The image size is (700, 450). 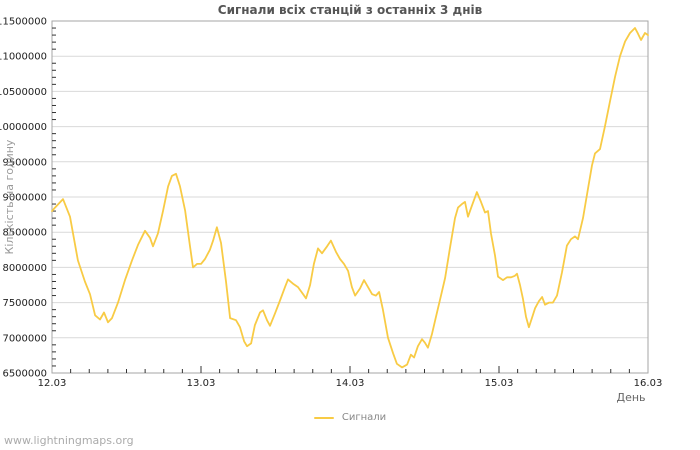 What do you see at coordinates (323, 417) in the screenshot?
I see `legend-line-swatch` at bounding box center [323, 417].